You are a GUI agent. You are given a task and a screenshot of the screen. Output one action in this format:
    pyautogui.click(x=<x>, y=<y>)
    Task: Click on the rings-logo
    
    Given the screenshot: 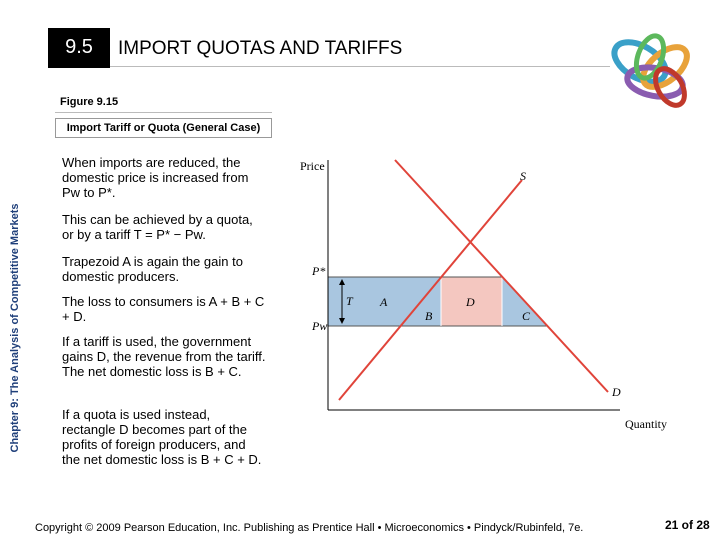 What is the action you would take?
    pyautogui.click(x=650, y=70)
    